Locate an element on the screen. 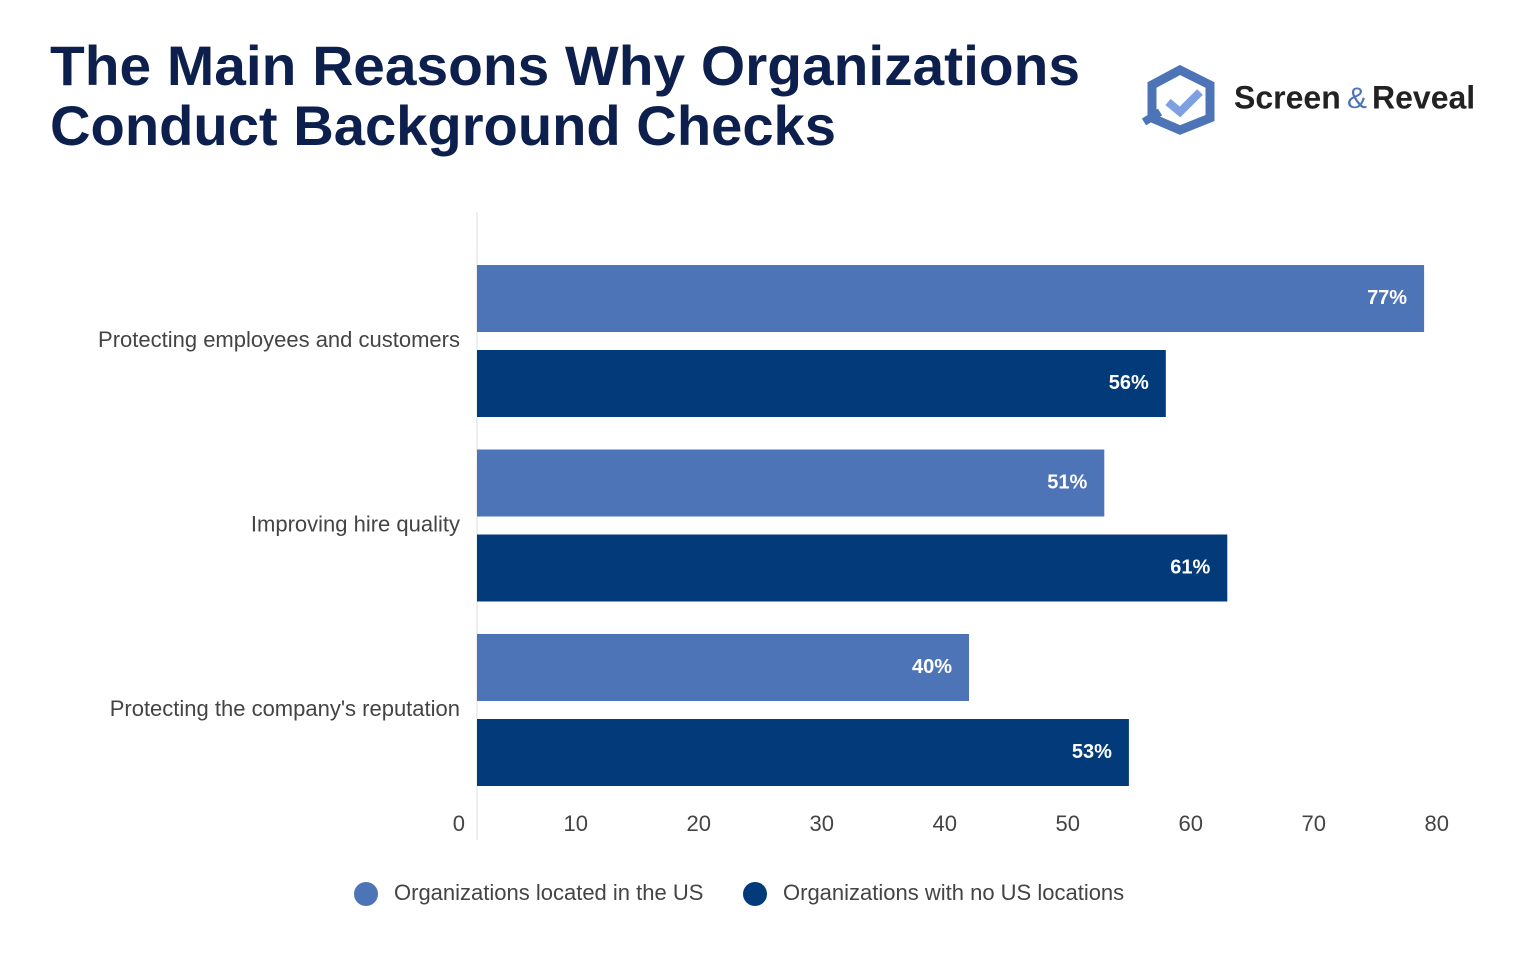  x-tick-label: 20 is located at coordinates (699, 823).